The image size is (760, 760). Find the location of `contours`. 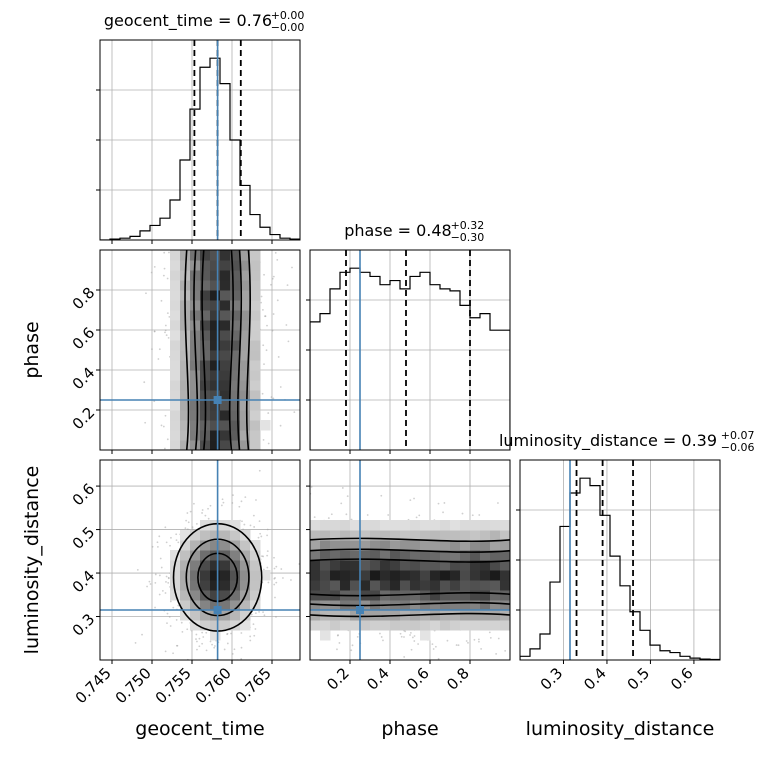

contours is located at coordinates (217, 350).